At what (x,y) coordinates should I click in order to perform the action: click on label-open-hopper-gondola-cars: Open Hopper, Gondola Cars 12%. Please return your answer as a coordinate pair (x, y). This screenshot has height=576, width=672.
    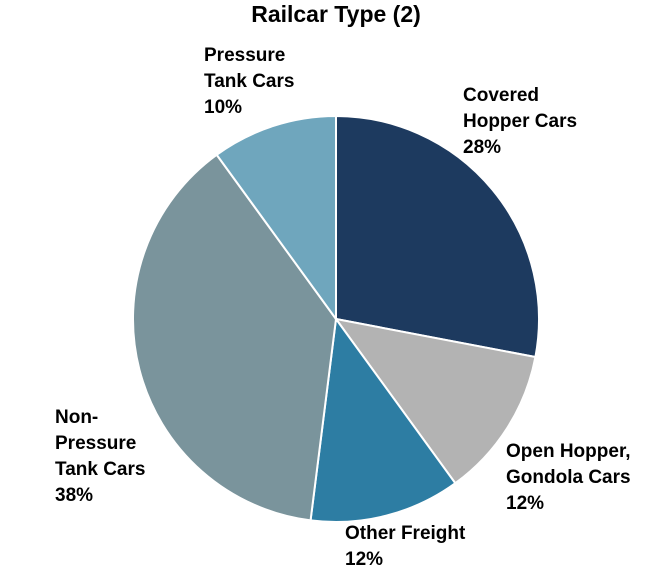
    Looking at the image, I should click on (568, 478).